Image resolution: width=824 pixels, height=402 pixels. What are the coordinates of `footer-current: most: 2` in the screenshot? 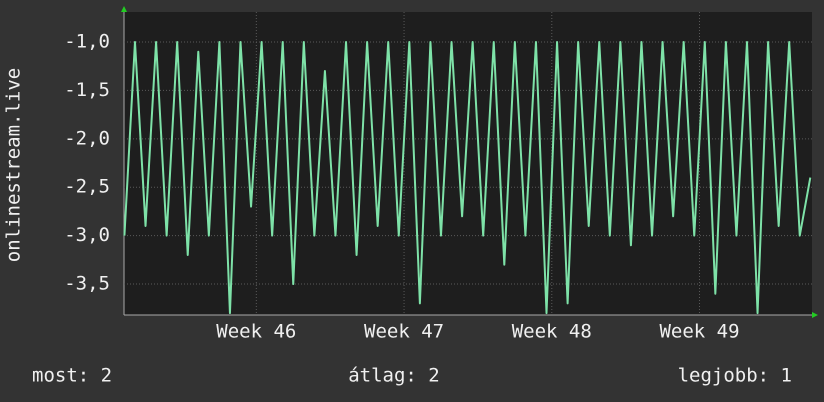 It's located at (72, 376).